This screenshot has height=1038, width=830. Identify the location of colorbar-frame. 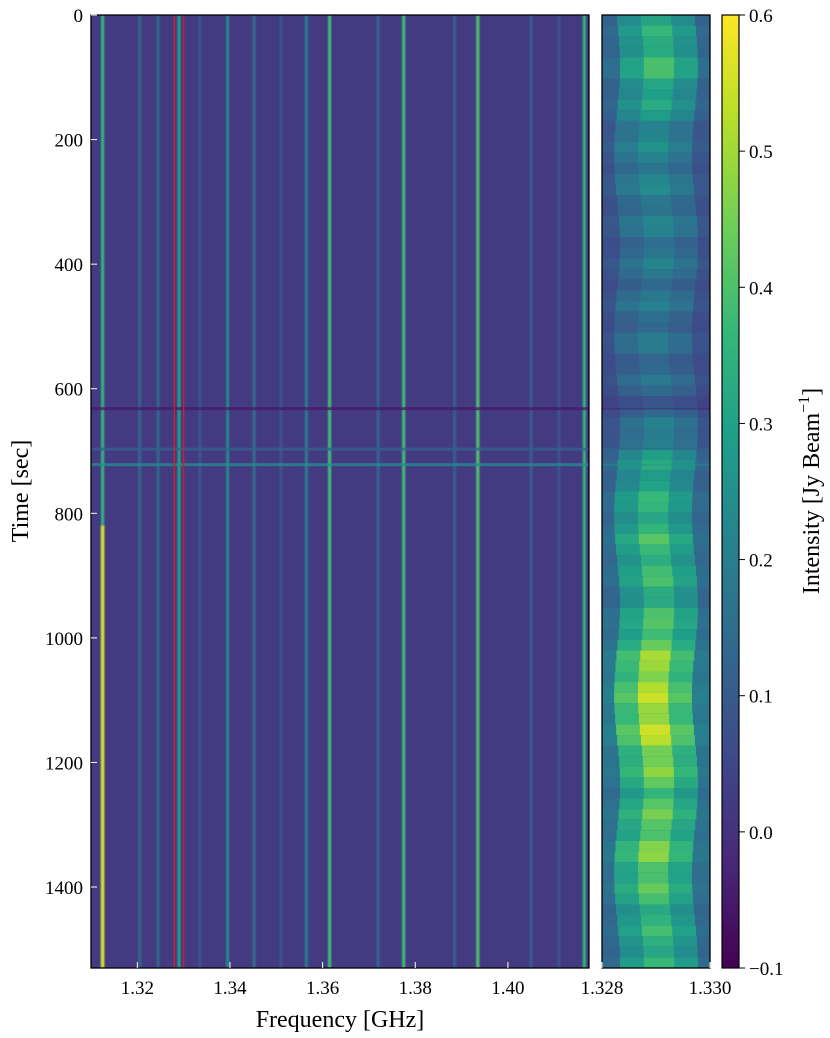
(730, 491).